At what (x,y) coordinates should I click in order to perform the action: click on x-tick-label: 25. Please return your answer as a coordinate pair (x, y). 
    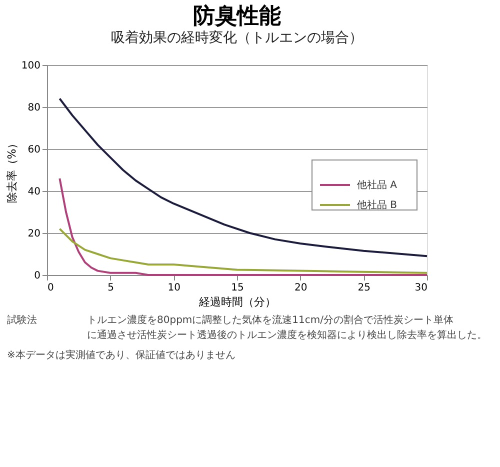
    Looking at the image, I should click on (364, 288).